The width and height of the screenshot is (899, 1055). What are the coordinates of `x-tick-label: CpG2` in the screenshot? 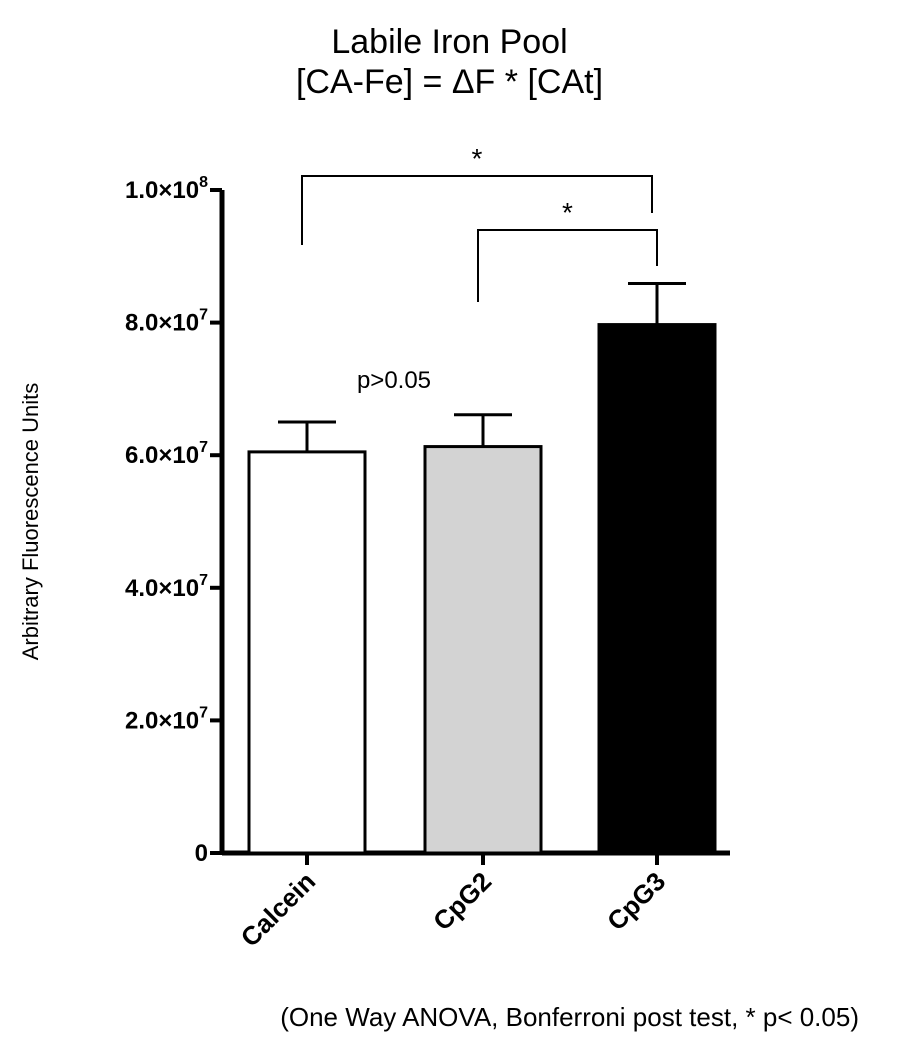 It's located at (462, 901).